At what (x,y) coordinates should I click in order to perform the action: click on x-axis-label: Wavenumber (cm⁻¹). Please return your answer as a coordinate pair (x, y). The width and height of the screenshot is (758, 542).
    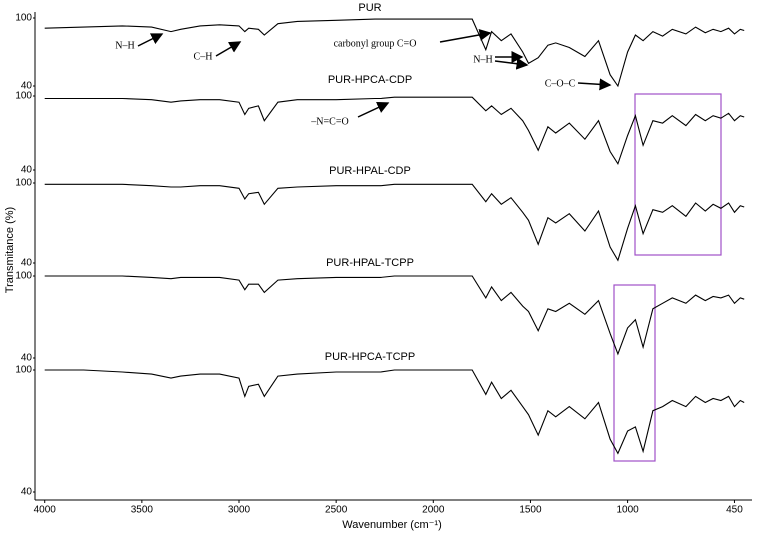
    Looking at the image, I should click on (392, 525).